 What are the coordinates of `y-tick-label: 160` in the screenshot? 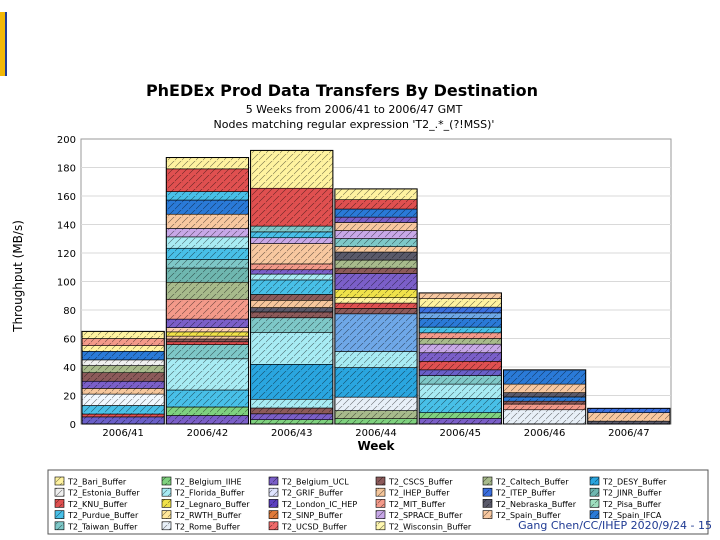 It's located at (66, 197).